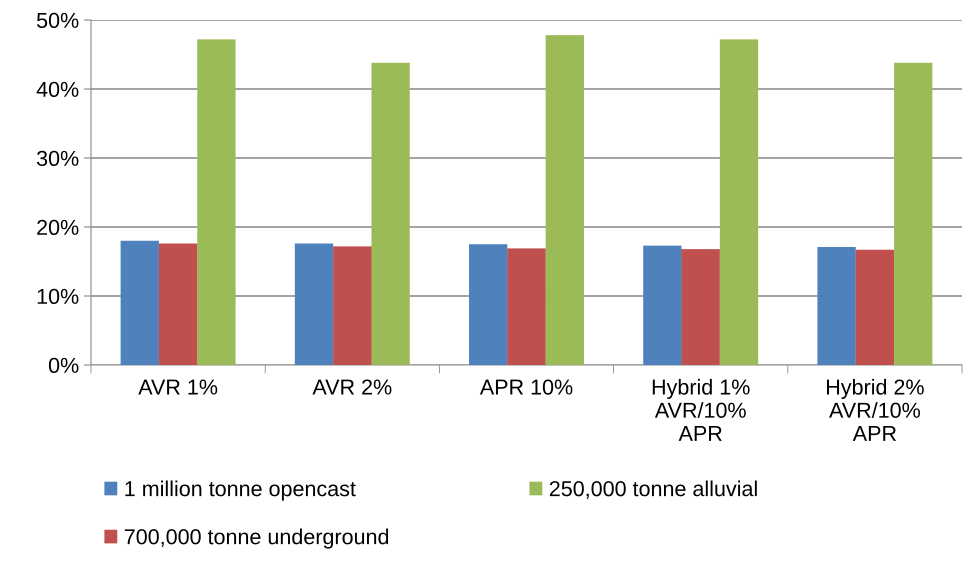  Describe the element at coordinates (875, 409) in the screenshot. I see `x-tick-label: Hybrid 2% AVR/10% APR` at that location.